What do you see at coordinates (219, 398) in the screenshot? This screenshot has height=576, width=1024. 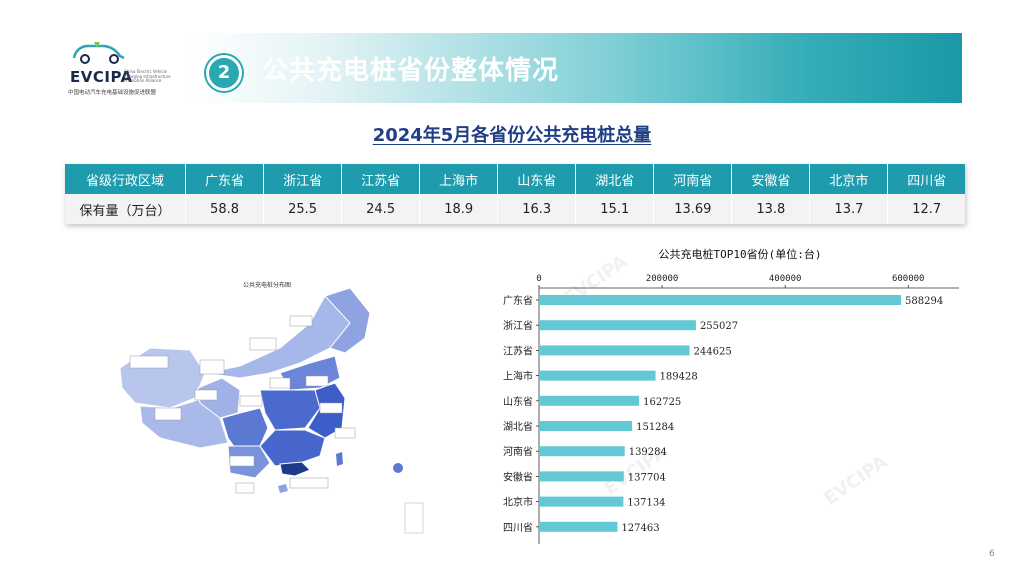 I see `map-region-qinghai` at bounding box center [219, 398].